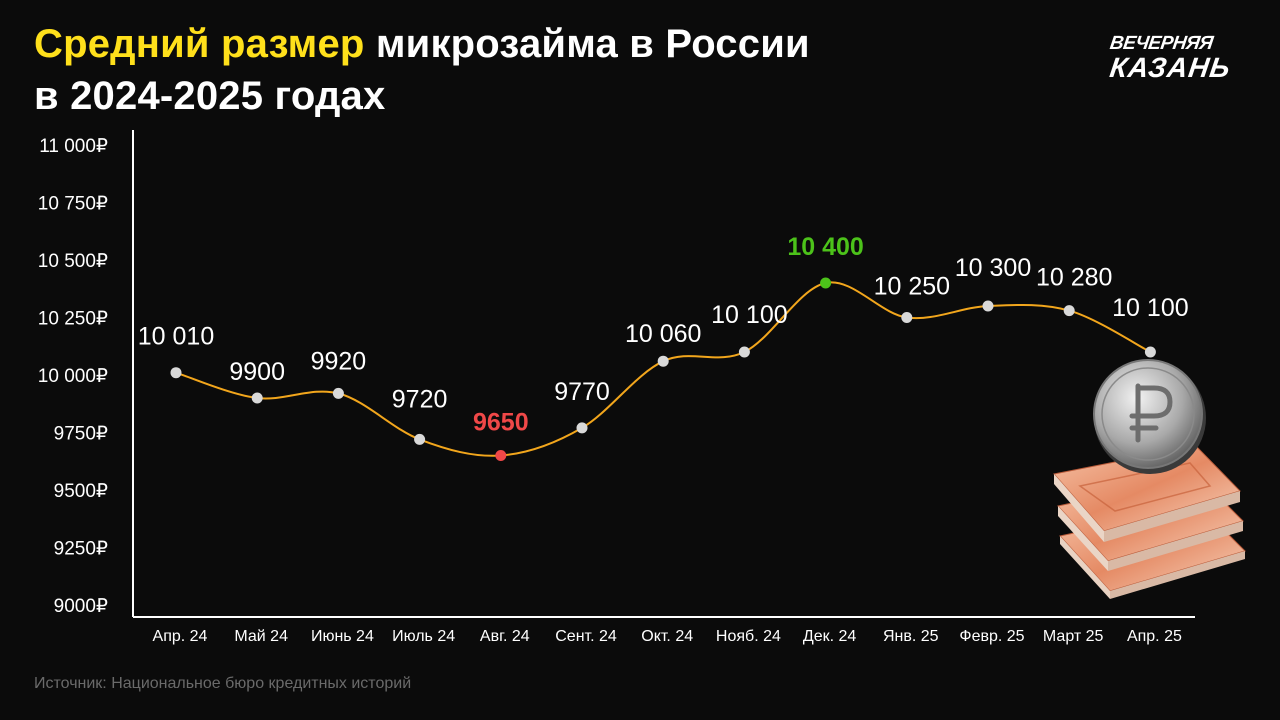 This screenshot has width=1280, height=720. What do you see at coordinates (73, 319) in the screenshot?
I see `y-tick-label: 10 250₽` at bounding box center [73, 319].